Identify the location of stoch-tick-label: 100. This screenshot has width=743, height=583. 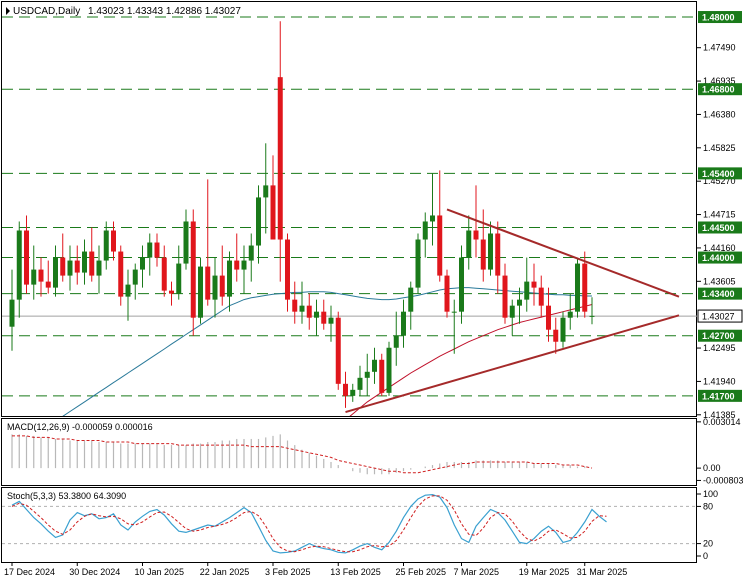
(710, 494).